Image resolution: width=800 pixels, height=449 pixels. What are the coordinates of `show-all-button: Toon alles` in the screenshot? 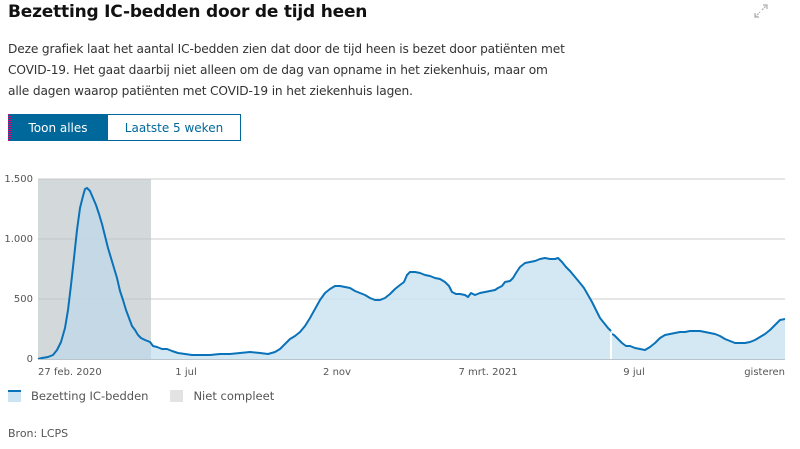 It's located at (58, 127).